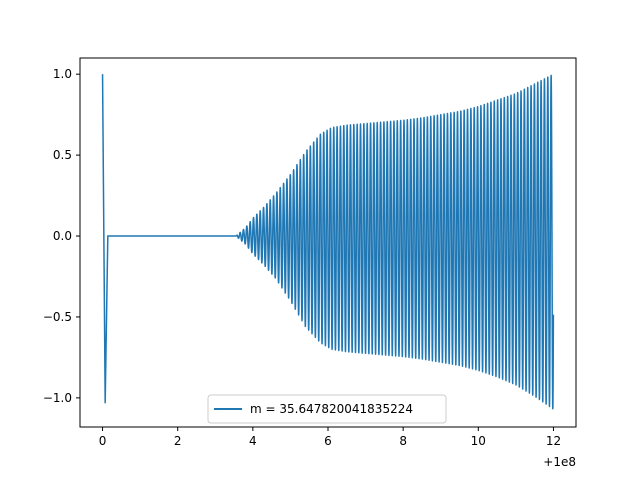 The width and height of the screenshot is (640, 480). Describe the element at coordinates (62, 155) in the screenshot. I see `y-tick-label: 0.5` at that location.